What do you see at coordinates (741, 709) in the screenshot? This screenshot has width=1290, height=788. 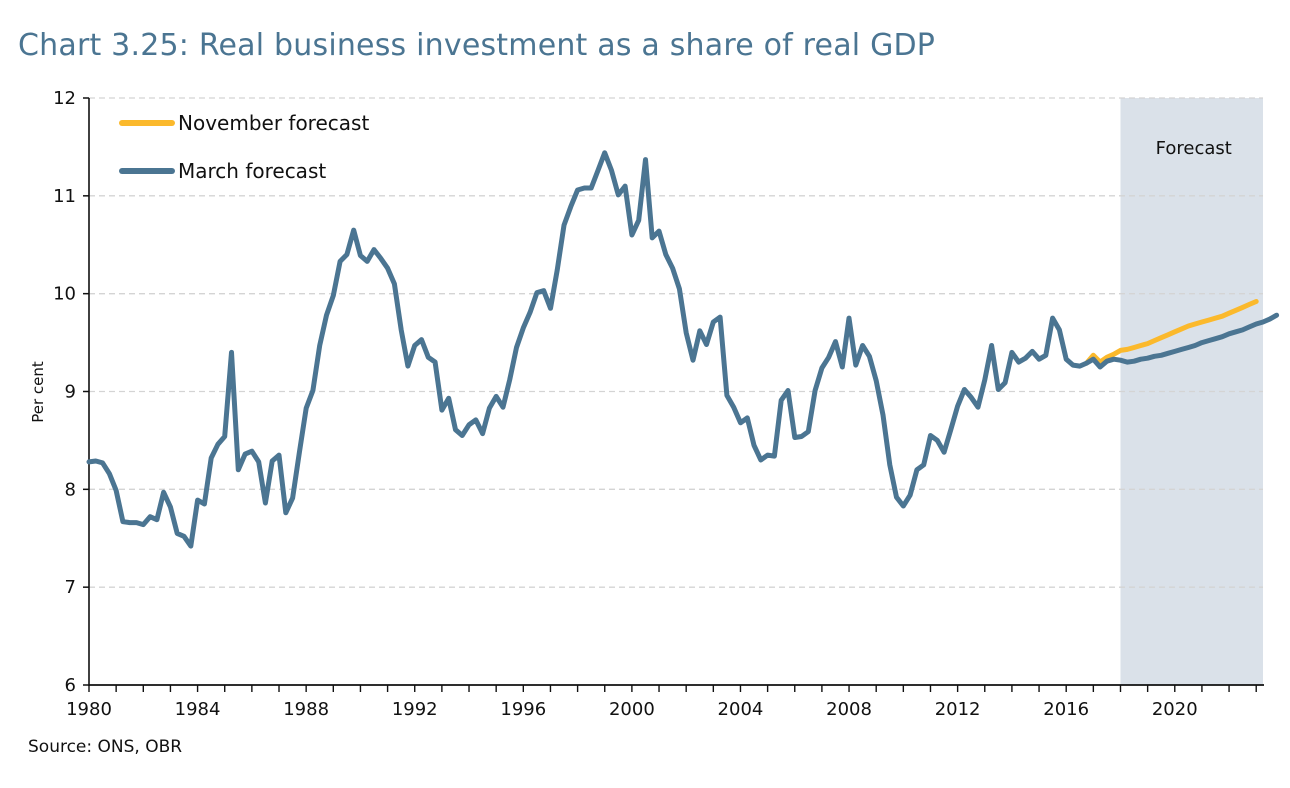 I see `x-tick-label: 2004` at bounding box center [741, 709].